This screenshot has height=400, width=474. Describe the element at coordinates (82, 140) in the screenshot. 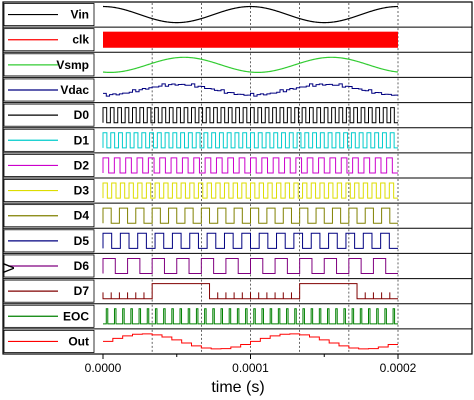

I see `legend-label-d1: D1` at that location.